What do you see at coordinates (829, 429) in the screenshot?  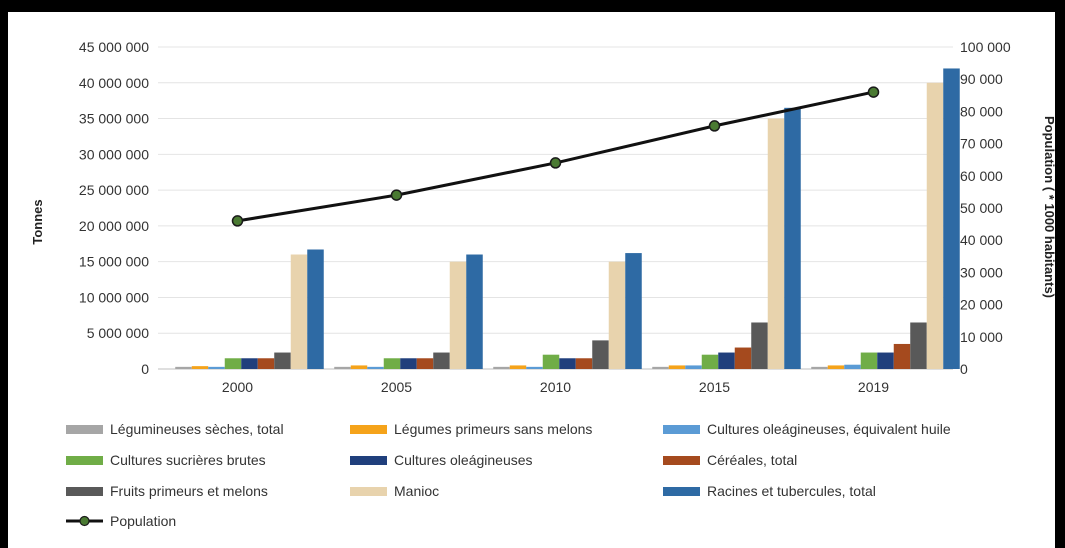 I see `legend-label: Cultures oleágineuses, équivalent huile` at bounding box center [829, 429].